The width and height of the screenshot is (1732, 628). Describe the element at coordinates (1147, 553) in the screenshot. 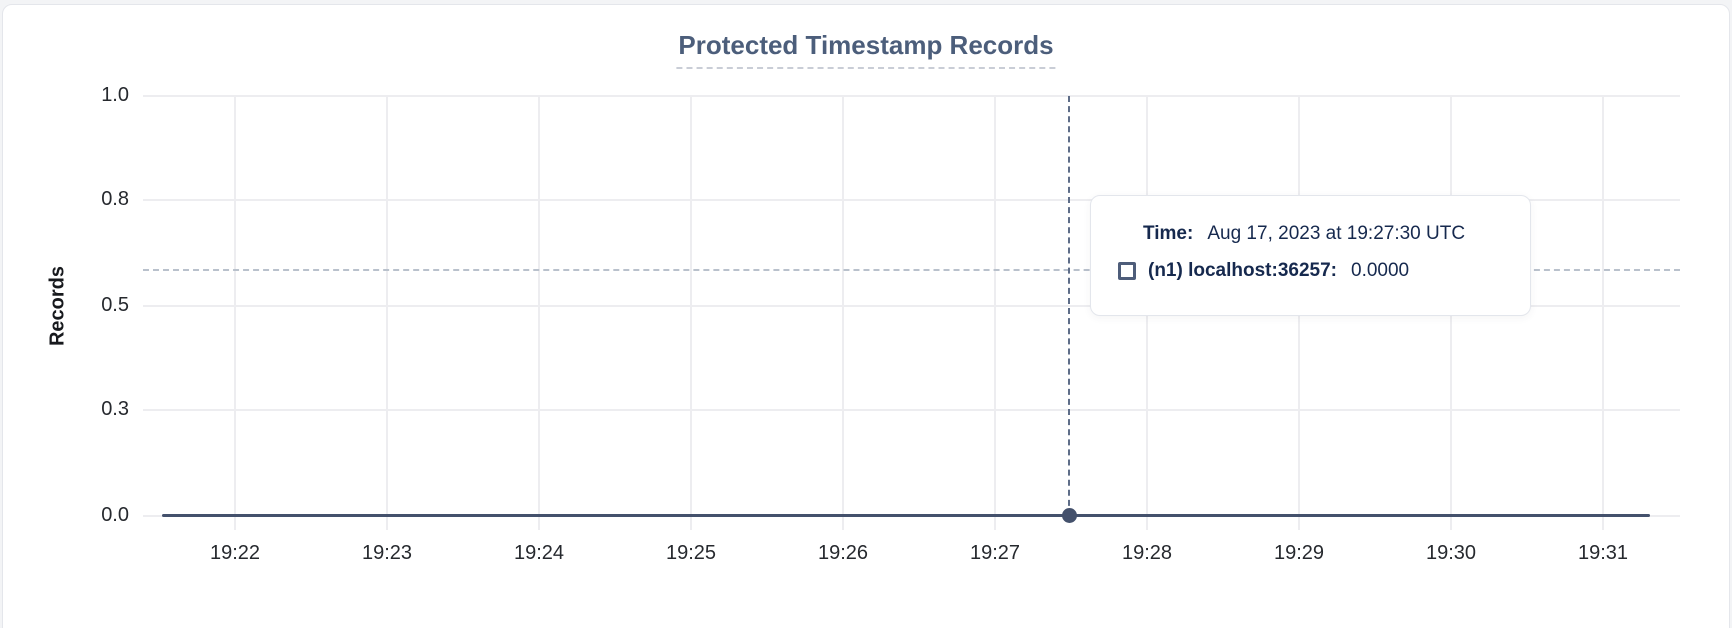

I see `x-axis-tick-label: 19:28` at that location.